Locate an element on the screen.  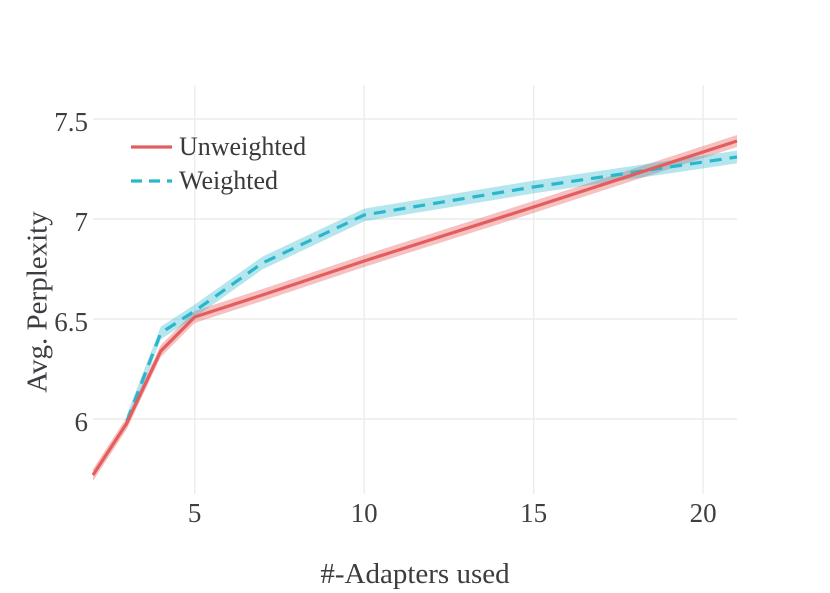
legend: Unweighted Weighted is located at coordinates (218, 164).